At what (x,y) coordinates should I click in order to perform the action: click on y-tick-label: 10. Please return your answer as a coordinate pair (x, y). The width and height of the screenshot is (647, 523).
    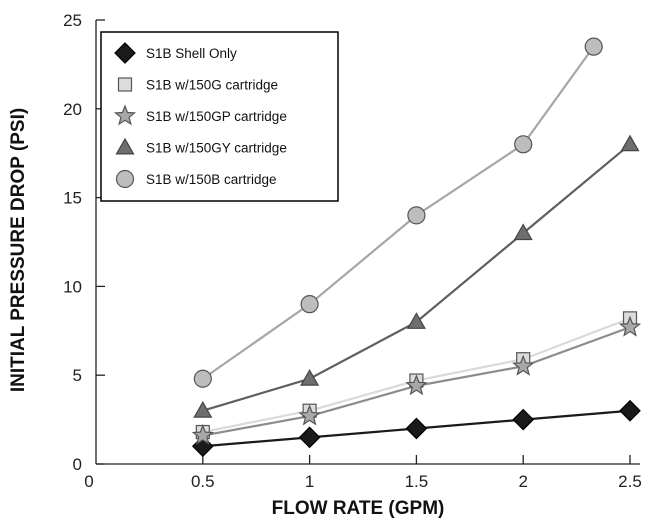
    Looking at the image, I should click on (72, 286).